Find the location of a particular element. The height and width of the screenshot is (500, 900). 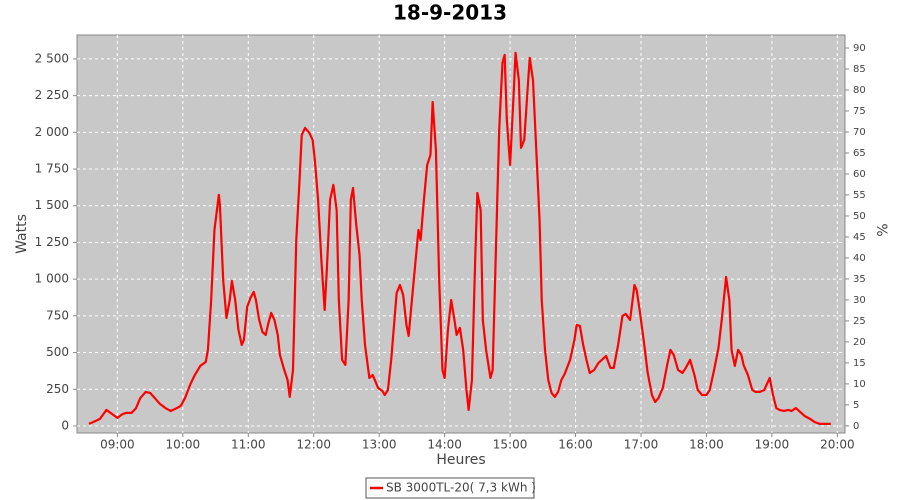

x-tick-label: 11:00 is located at coordinates (248, 445).